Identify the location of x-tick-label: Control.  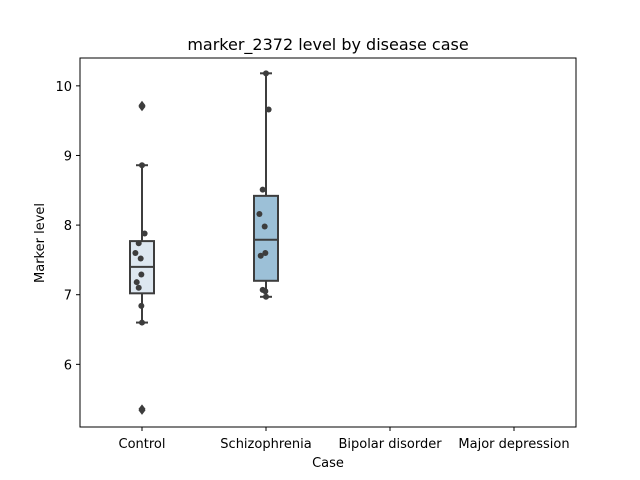
(142, 444).